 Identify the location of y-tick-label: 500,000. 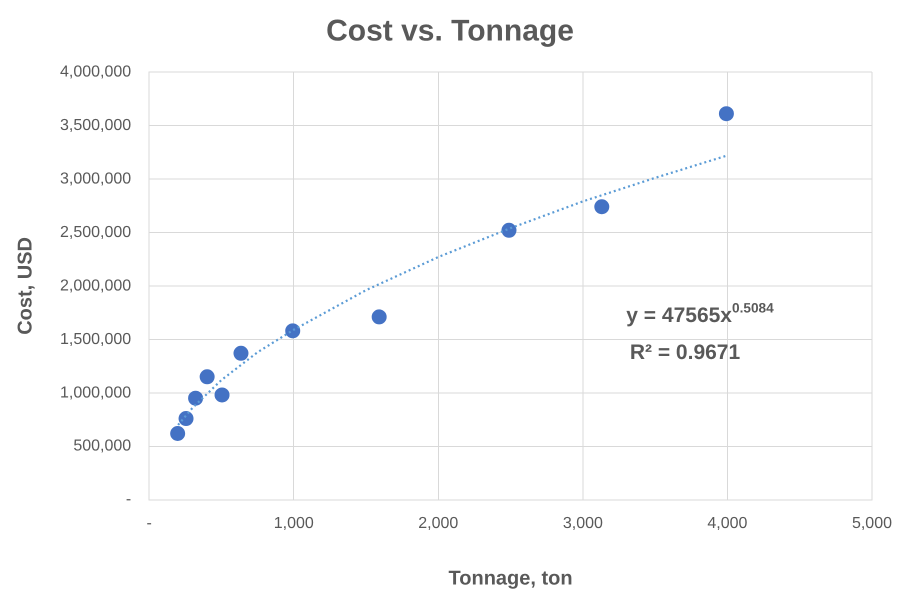
(102, 446).